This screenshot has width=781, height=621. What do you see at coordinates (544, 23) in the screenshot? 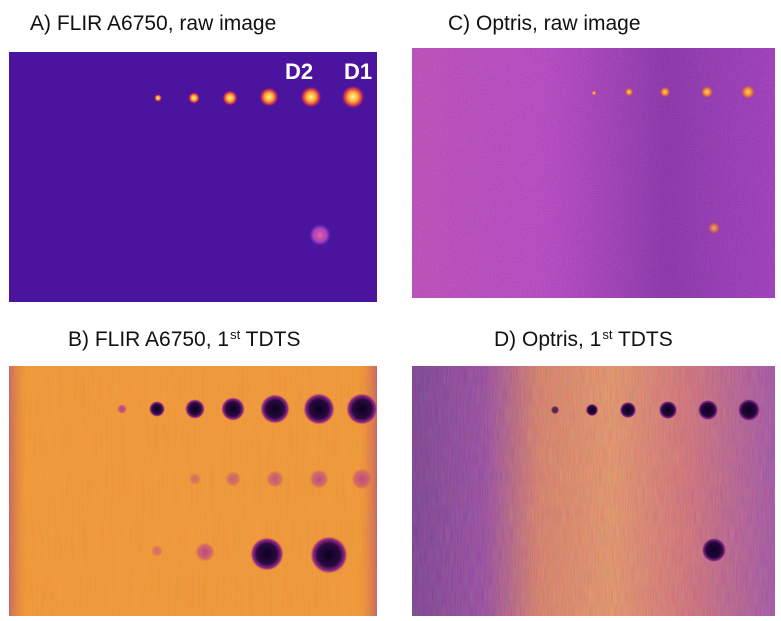
I see `panel-c-title: C) Optris, raw image` at bounding box center [544, 23].